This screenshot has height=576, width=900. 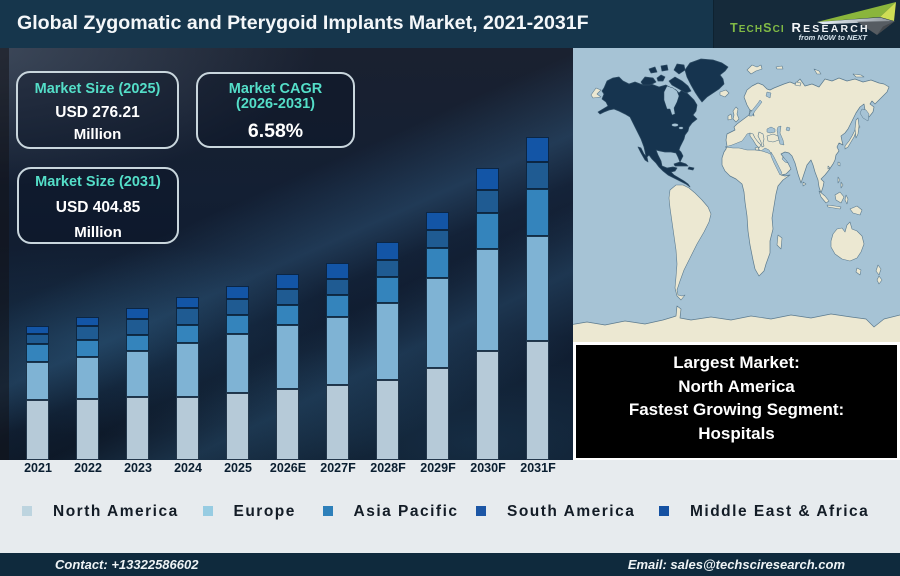 I want to click on svg-text: TECHSCI, so click(x=757, y=28).